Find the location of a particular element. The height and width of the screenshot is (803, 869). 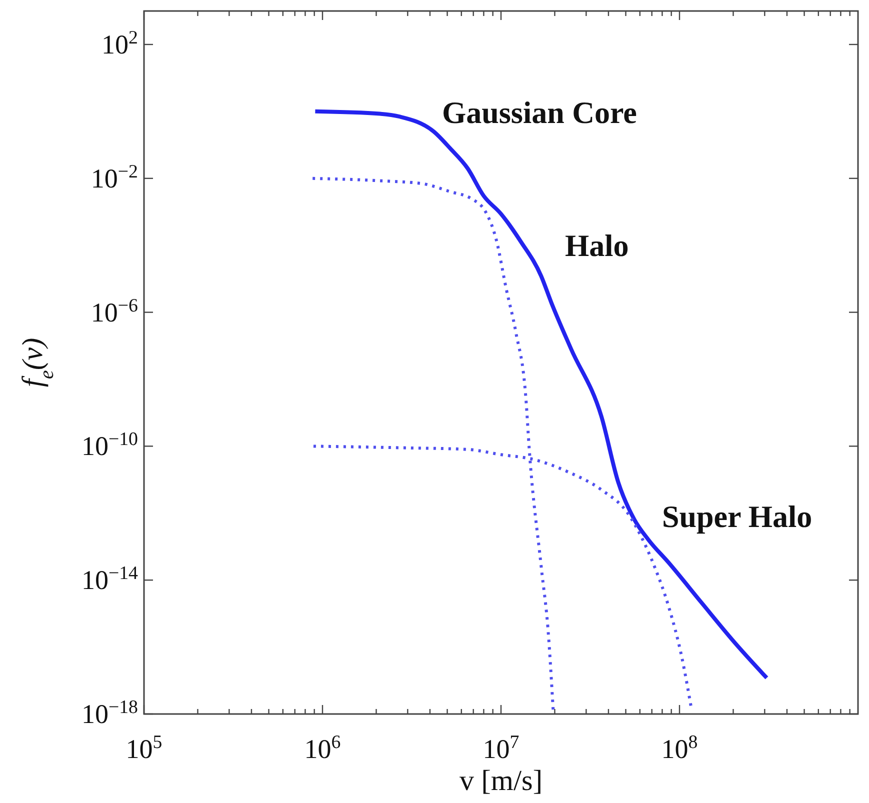

annotation: Super Halo is located at coordinates (737, 516).